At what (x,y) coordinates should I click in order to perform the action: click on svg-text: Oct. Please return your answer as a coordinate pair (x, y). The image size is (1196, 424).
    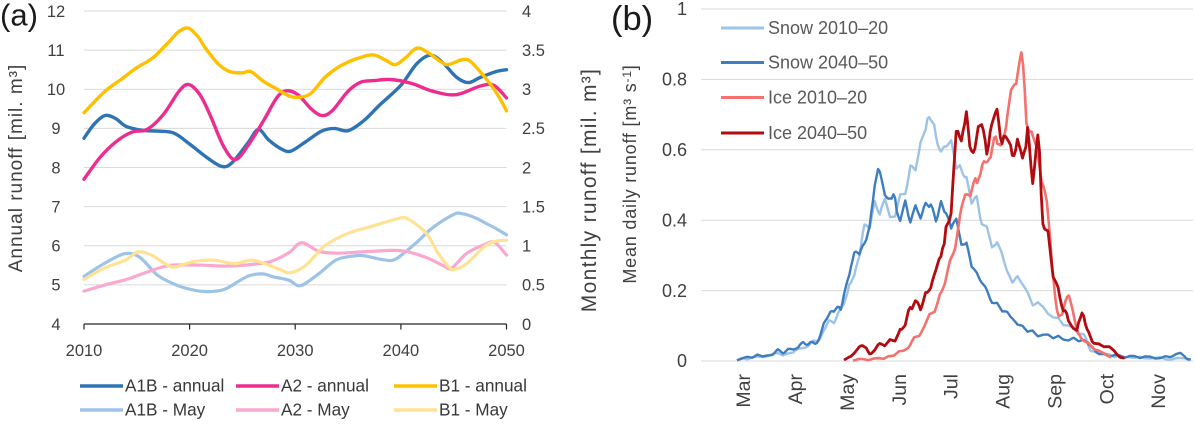
    Looking at the image, I should click on (1107, 388).